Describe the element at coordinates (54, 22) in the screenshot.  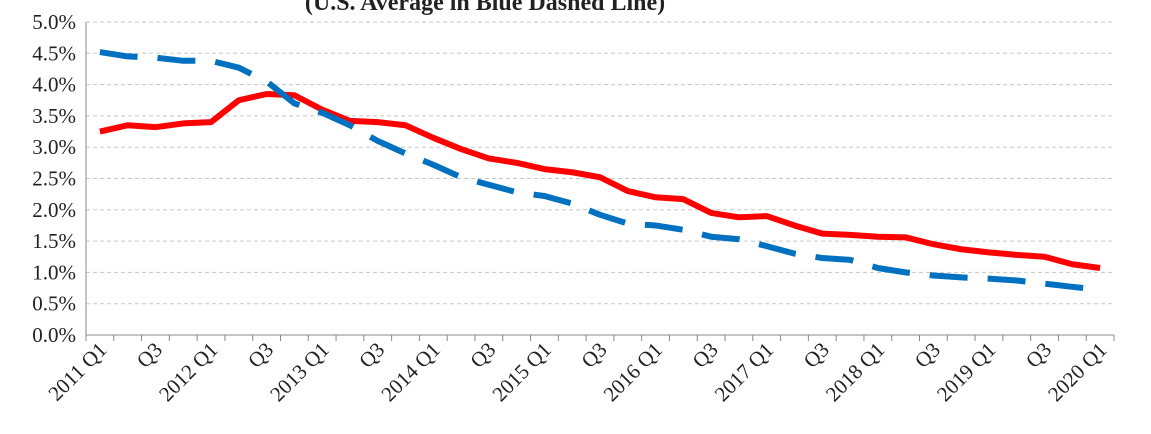
I see `y-tick-label: 5.0%` at that location.